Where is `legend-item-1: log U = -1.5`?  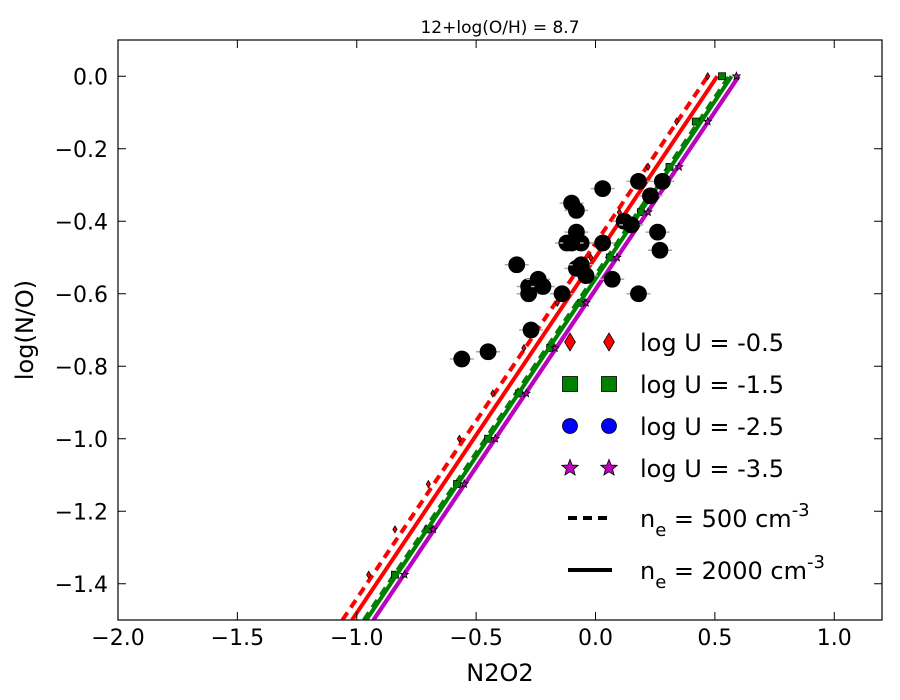 legend-item-1: log U = -1.5 is located at coordinates (673, 385).